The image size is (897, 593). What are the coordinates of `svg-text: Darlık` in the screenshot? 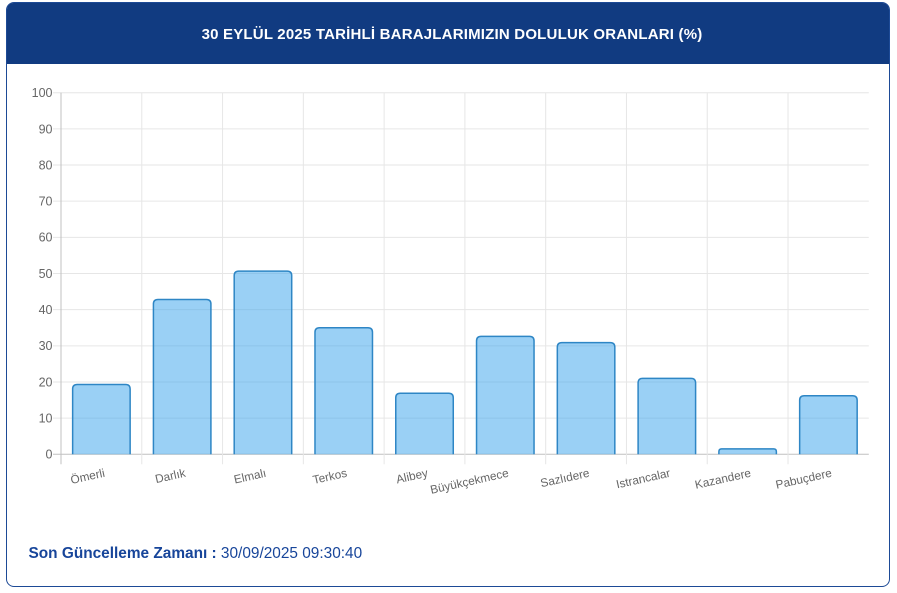 It's located at (170, 476).